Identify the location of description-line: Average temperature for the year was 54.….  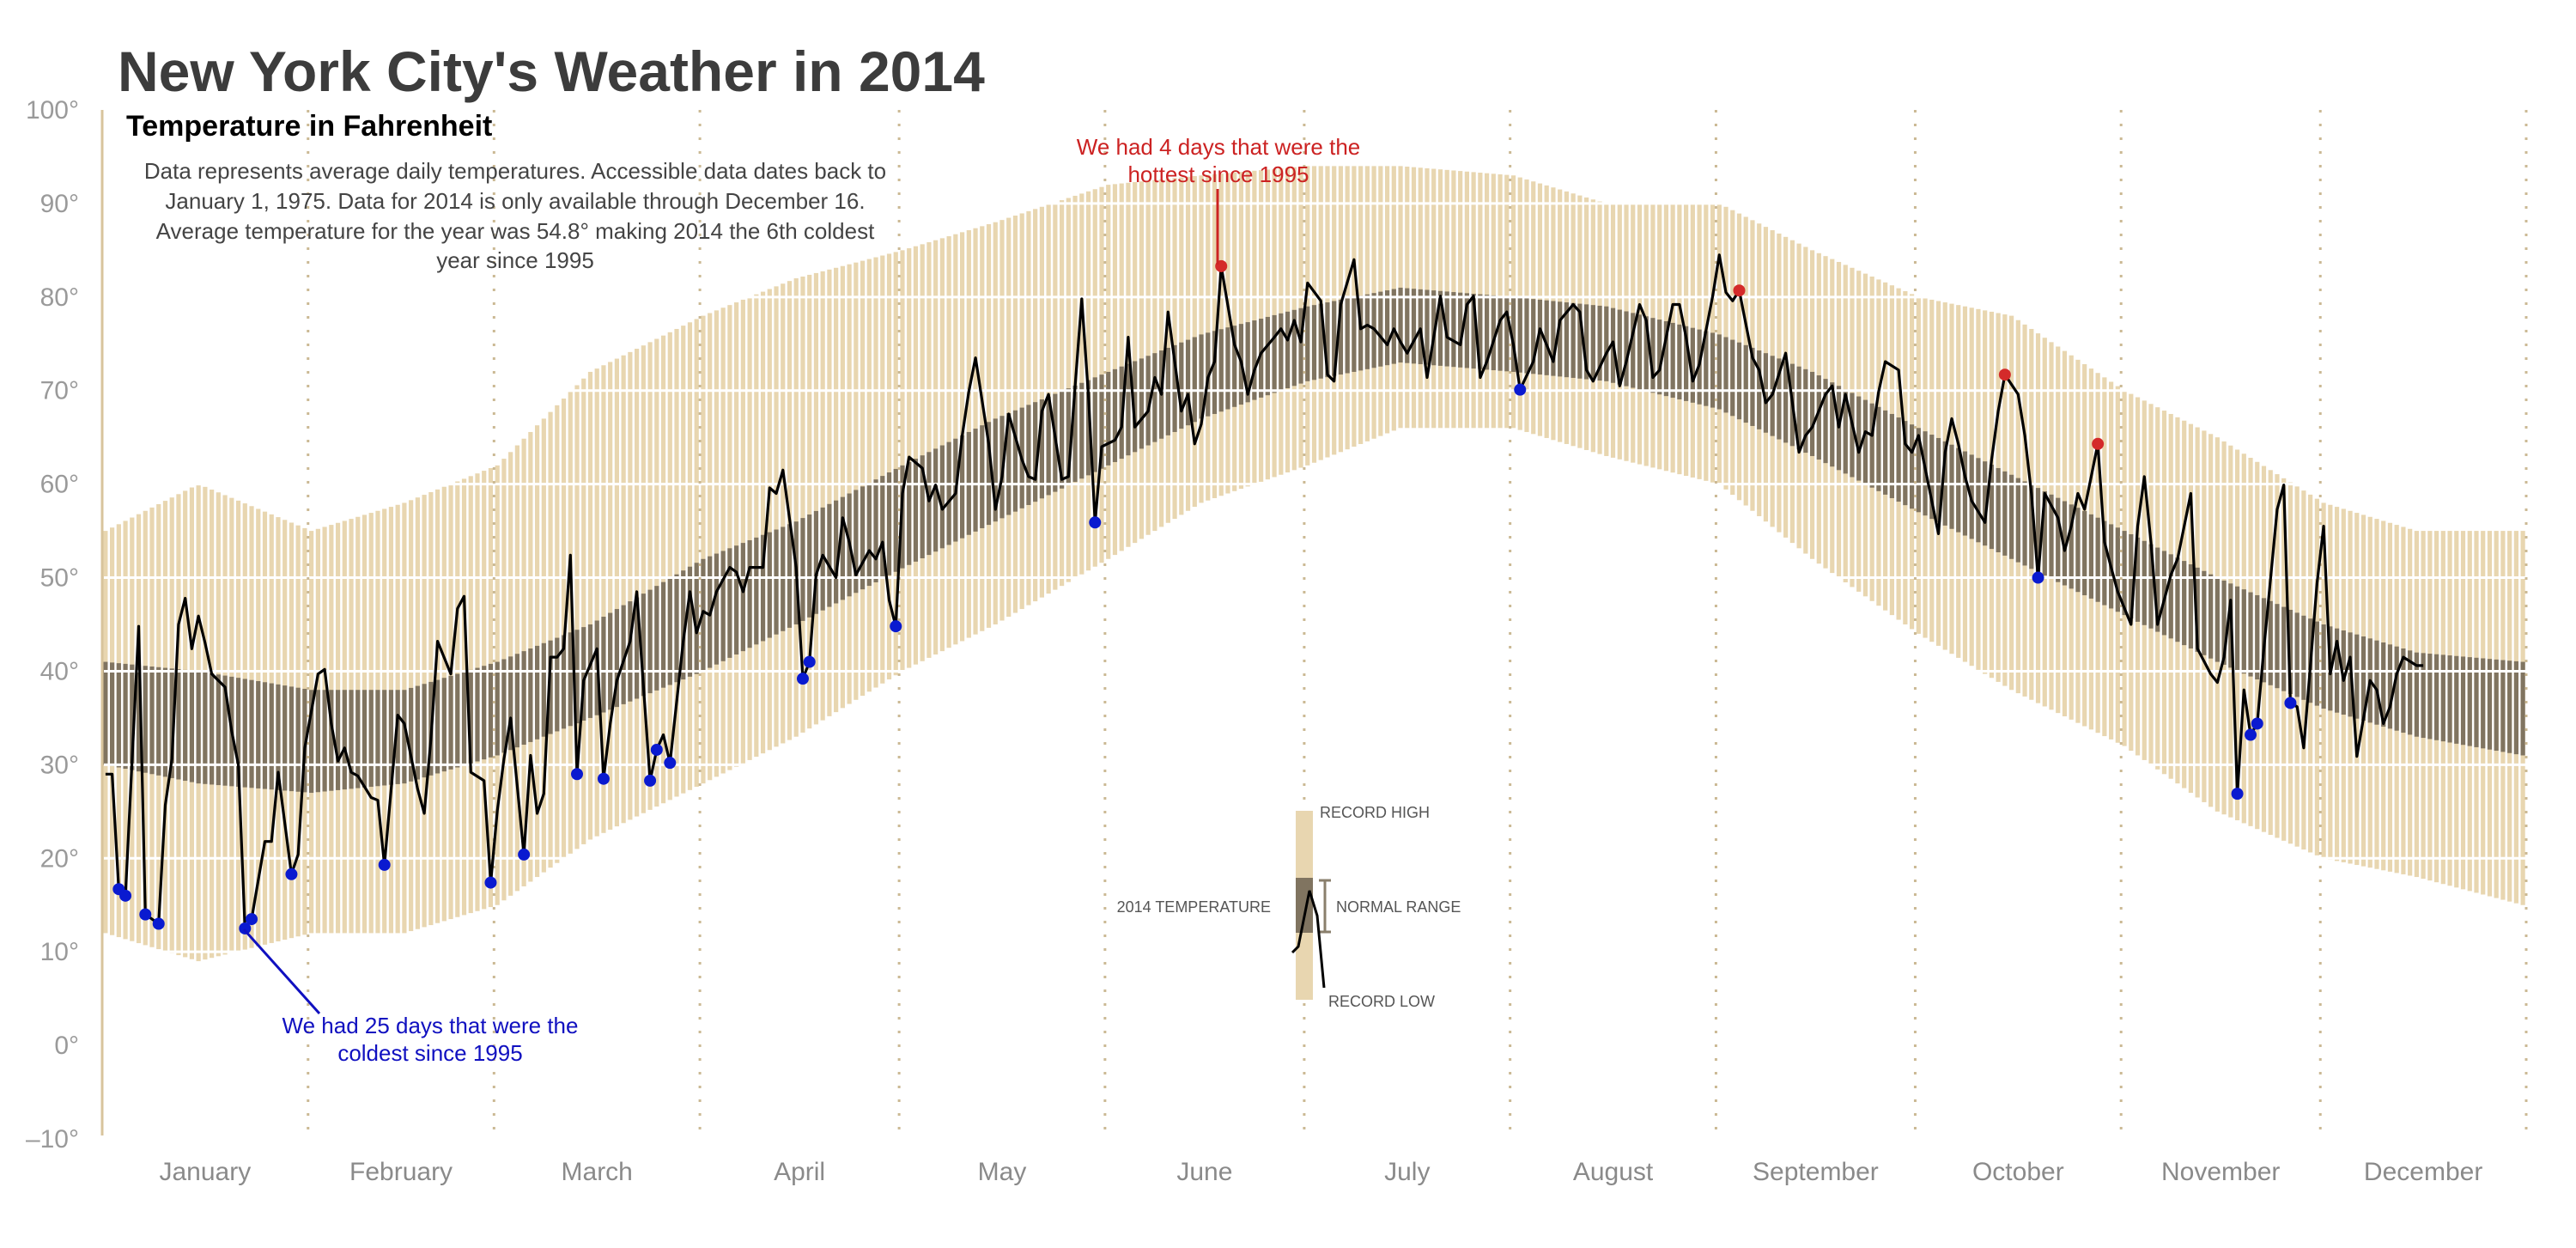
(515, 231).